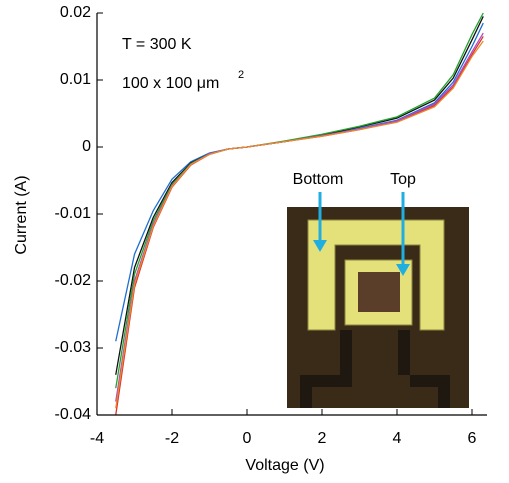  What do you see at coordinates (157, 44) in the screenshot?
I see `annotation: T = 300 K` at bounding box center [157, 44].